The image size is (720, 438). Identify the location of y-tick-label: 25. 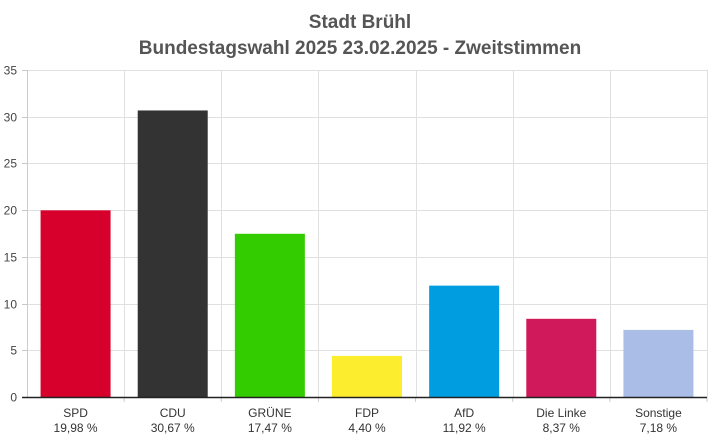
(11, 164).